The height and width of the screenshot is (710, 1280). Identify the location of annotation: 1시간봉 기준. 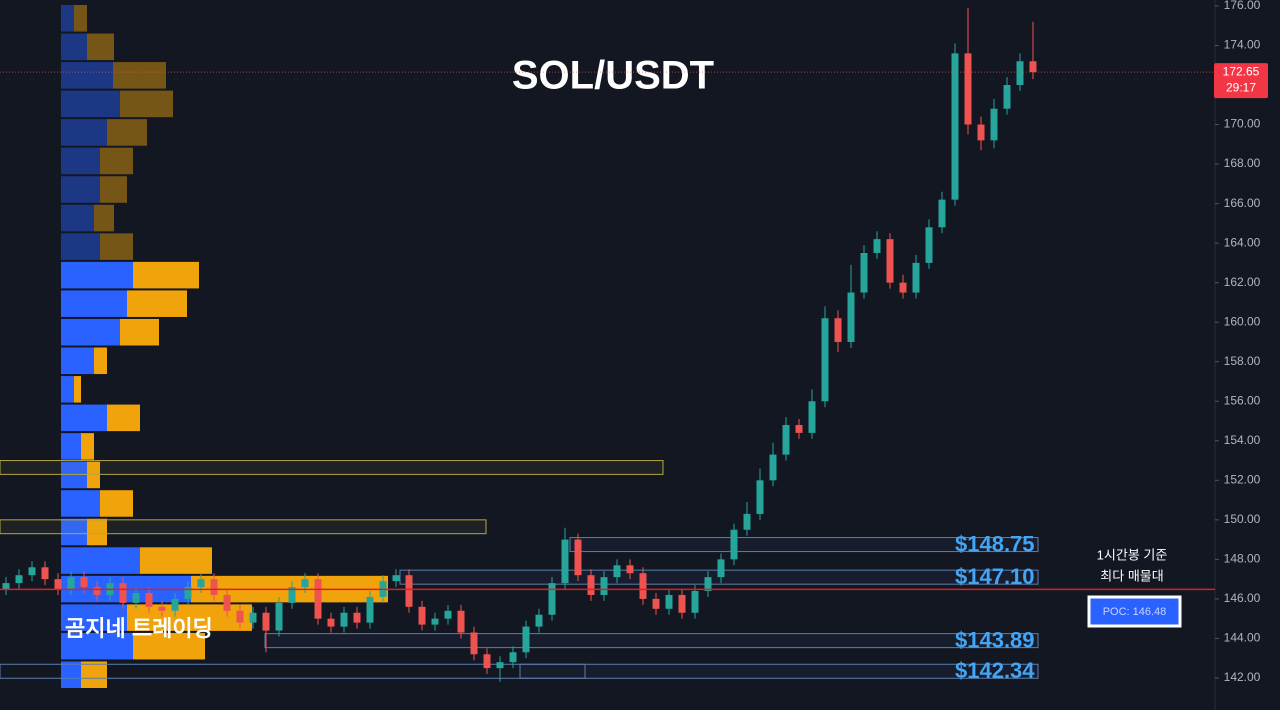
(1132, 554).